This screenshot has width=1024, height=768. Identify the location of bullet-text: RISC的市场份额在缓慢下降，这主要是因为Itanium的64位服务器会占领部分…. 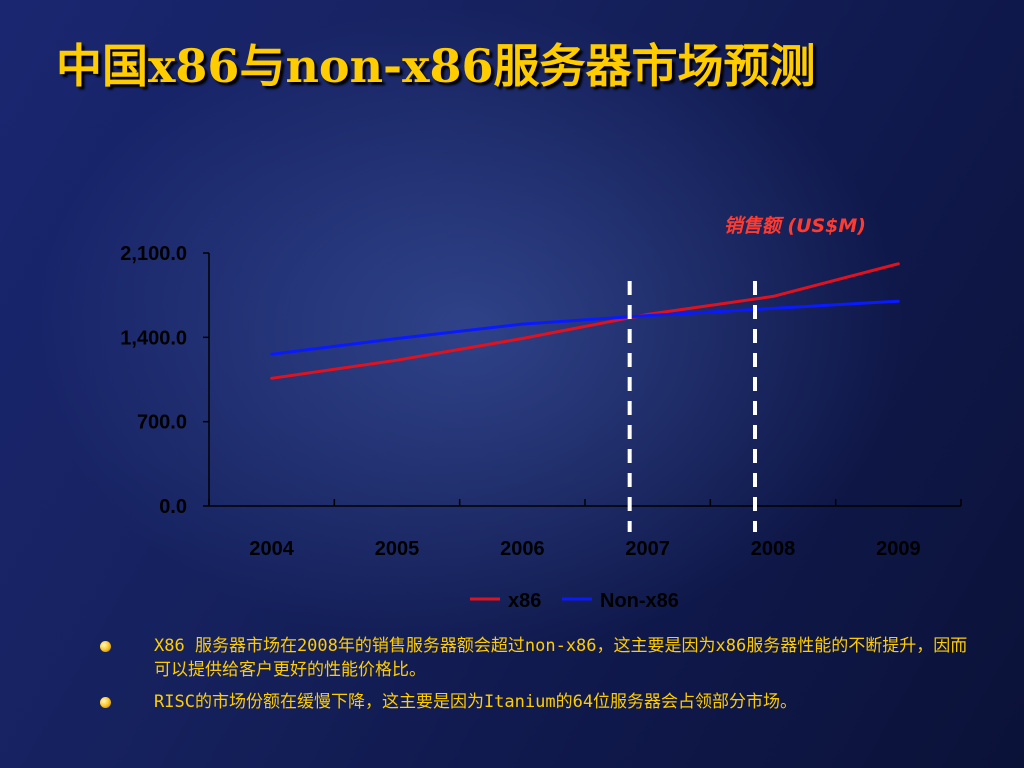
(476, 702).